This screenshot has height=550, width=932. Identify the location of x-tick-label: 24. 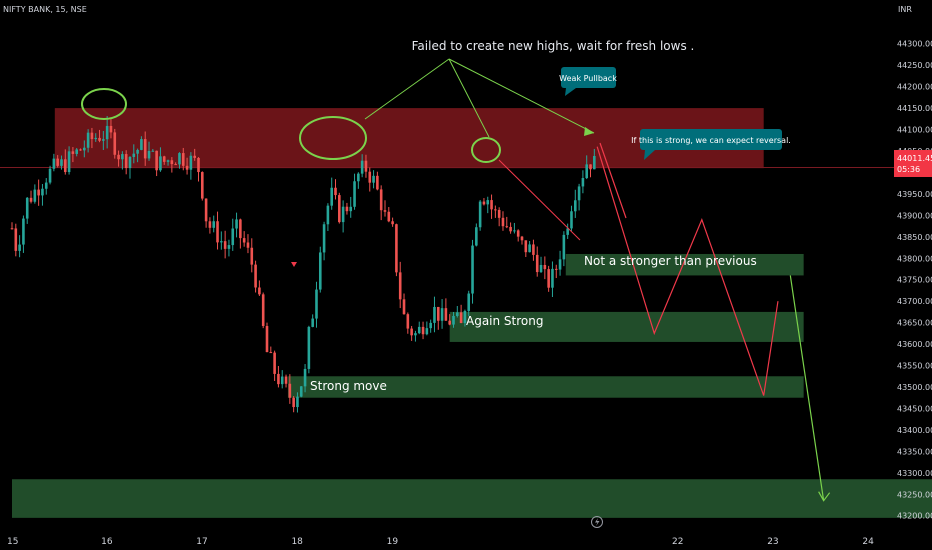
(868, 542).